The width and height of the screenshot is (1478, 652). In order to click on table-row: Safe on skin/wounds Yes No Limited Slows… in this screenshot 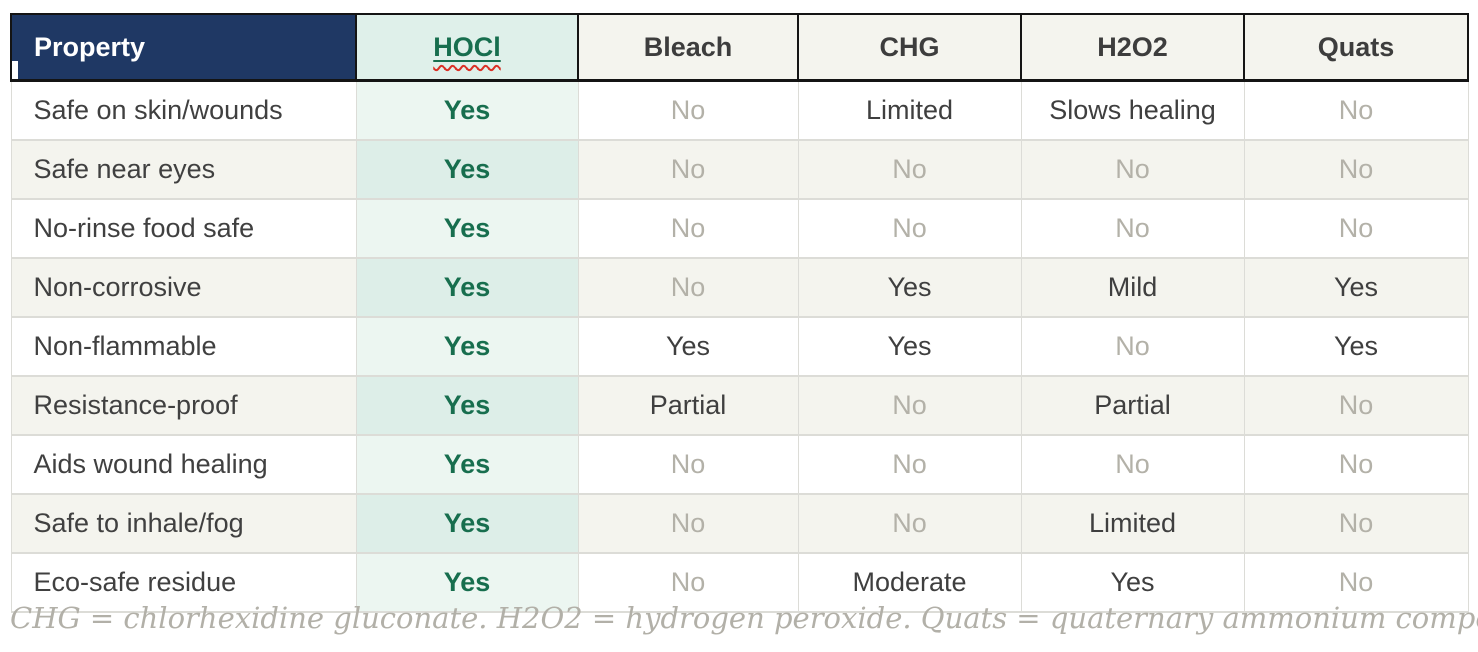, I will do `click(739, 110)`.